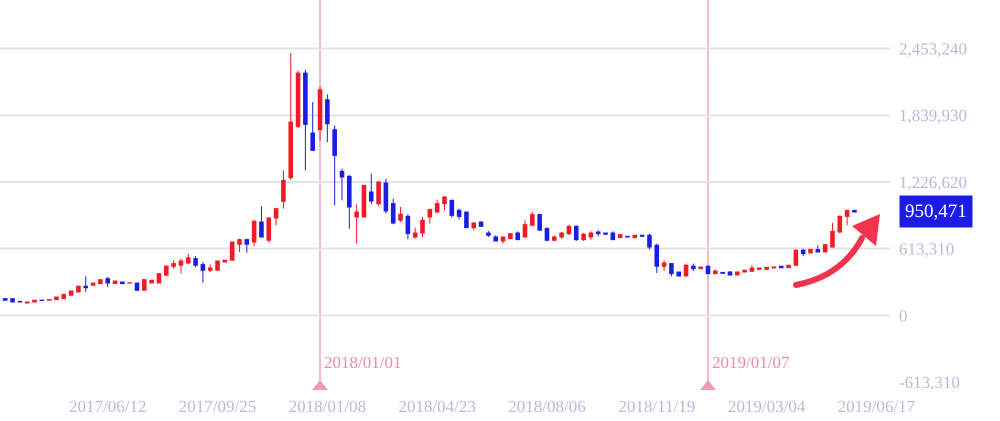  What do you see at coordinates (877, 406) in the screenshot?
I see `x-tick-label: 2019/06/17` at bounding box center [877, 406].